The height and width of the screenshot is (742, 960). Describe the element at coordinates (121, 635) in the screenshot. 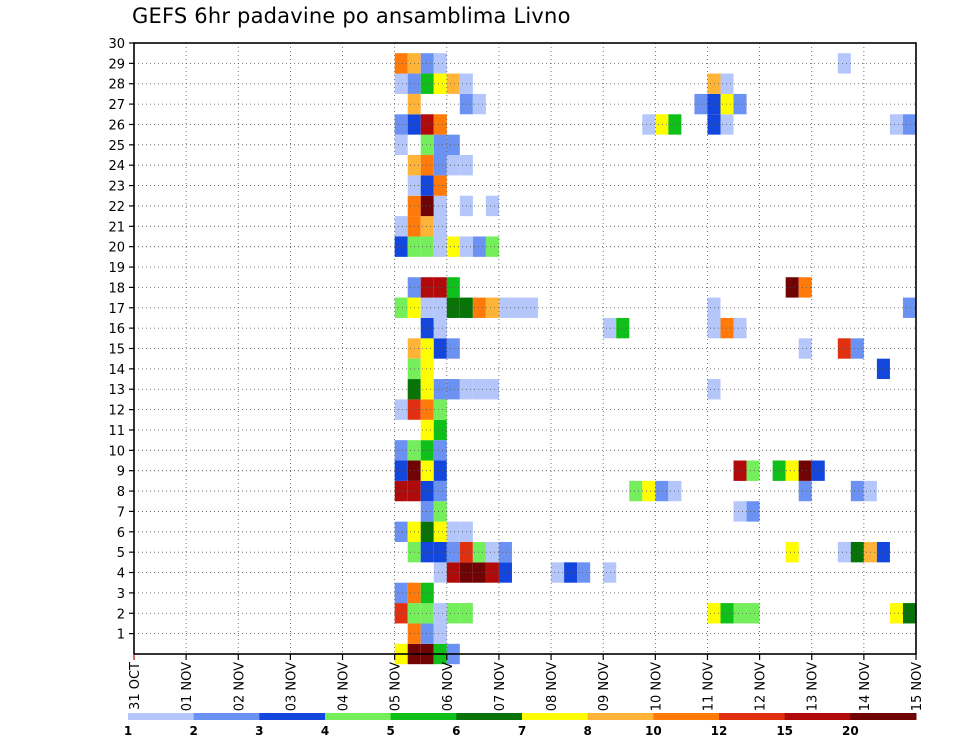

I see `y-tick-label: 1` at that location.